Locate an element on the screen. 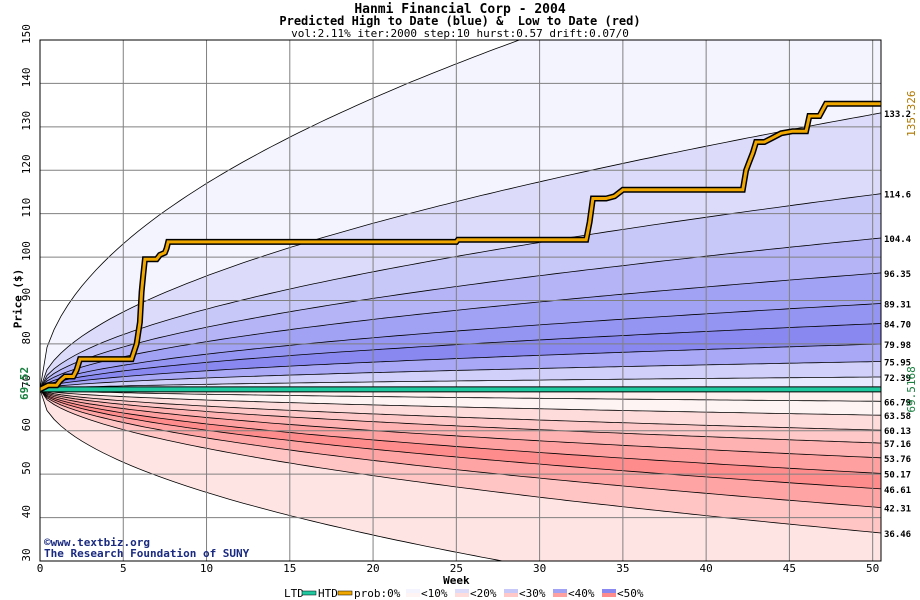 The image size is (920, 600). right-value-label: 133.2 is located at coordinates (897, 115).